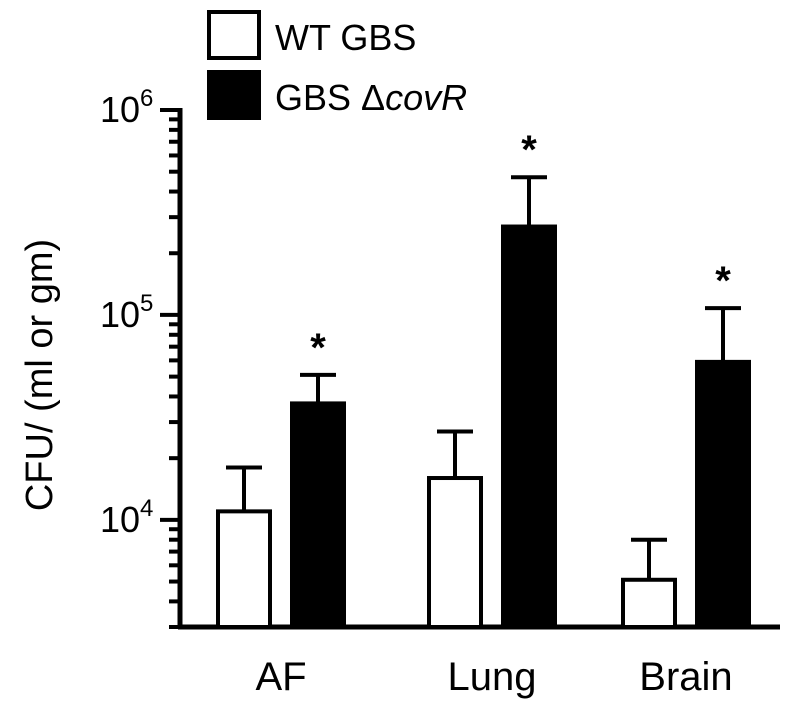 The width and height of the screenshot is (800, 711). I want to click on legend-label-covr: GBS ΔcovR, so click(371, 97).